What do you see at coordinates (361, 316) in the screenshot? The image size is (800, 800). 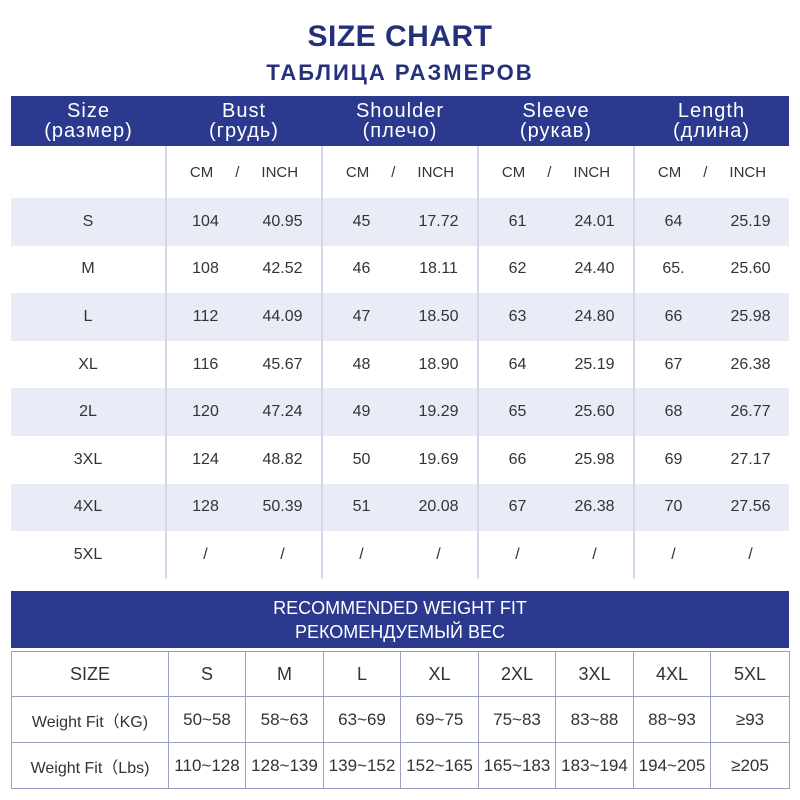 I see `cm-value: 47` at bounding box center [361, 316].